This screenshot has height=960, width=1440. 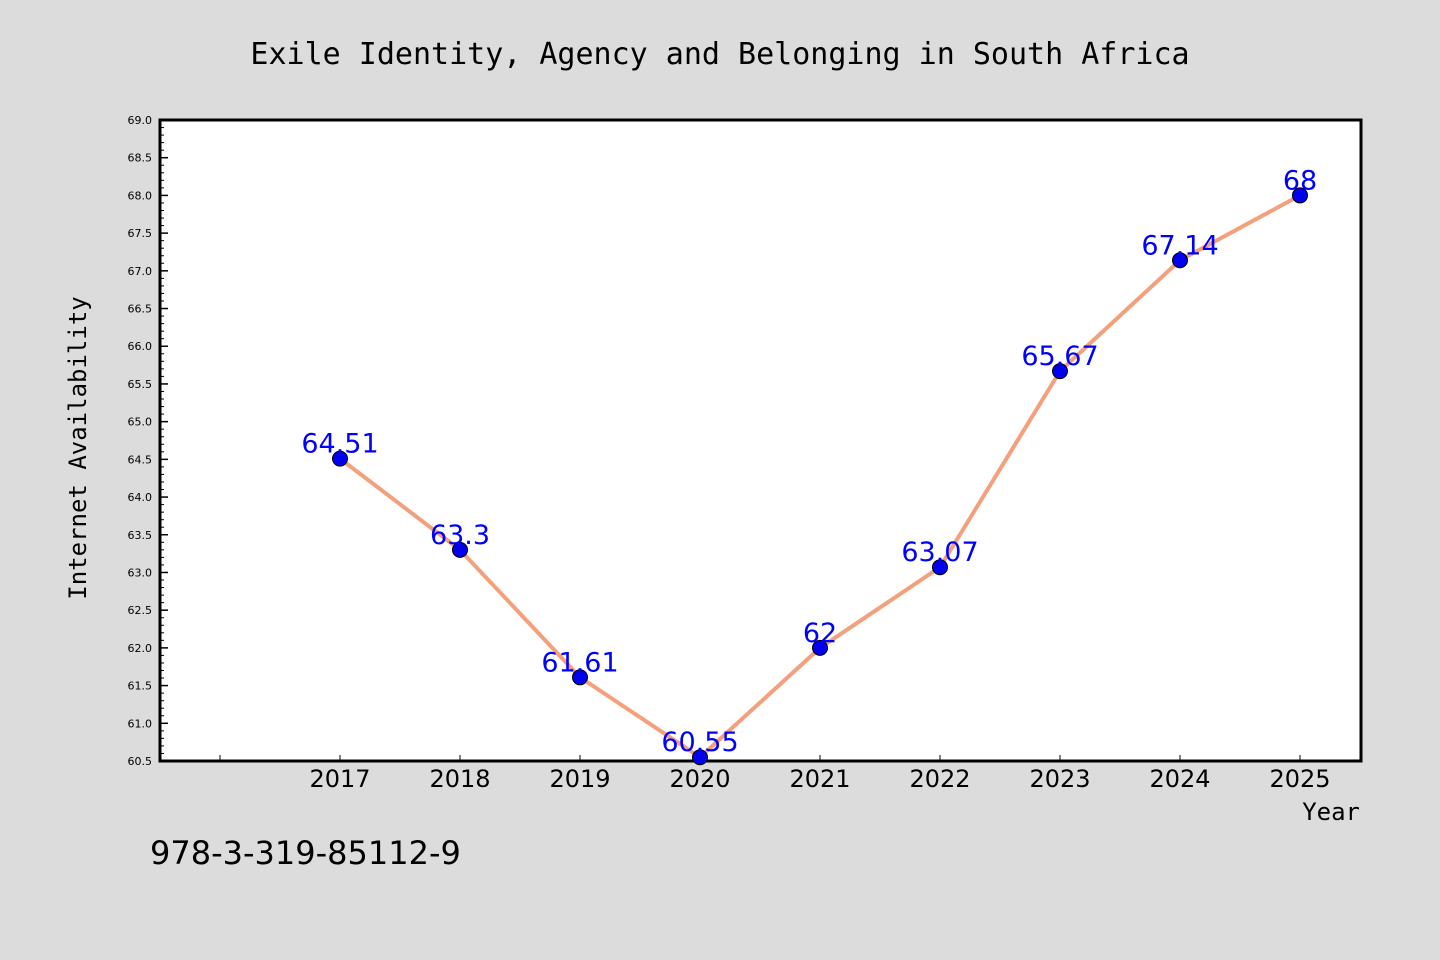 What do you see at coordinates (775, 774) in the screenshot?
I see `x-axis: 2017 2018 2019 2020 2021 2022 2023 2024 2025` at bounding box center [775, 774].